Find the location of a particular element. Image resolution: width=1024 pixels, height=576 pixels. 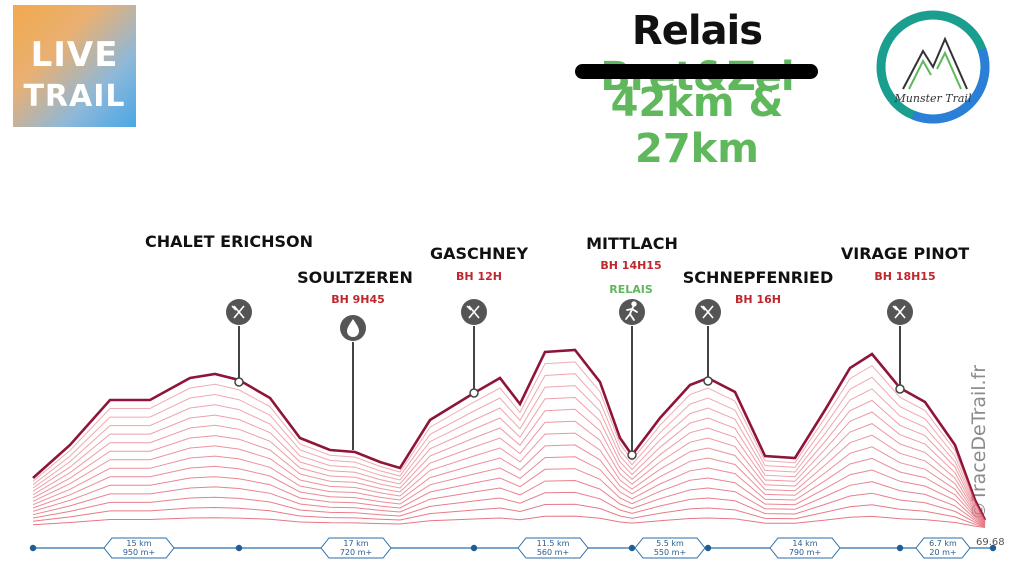

distance-axis is located at coordinates (513, 548).